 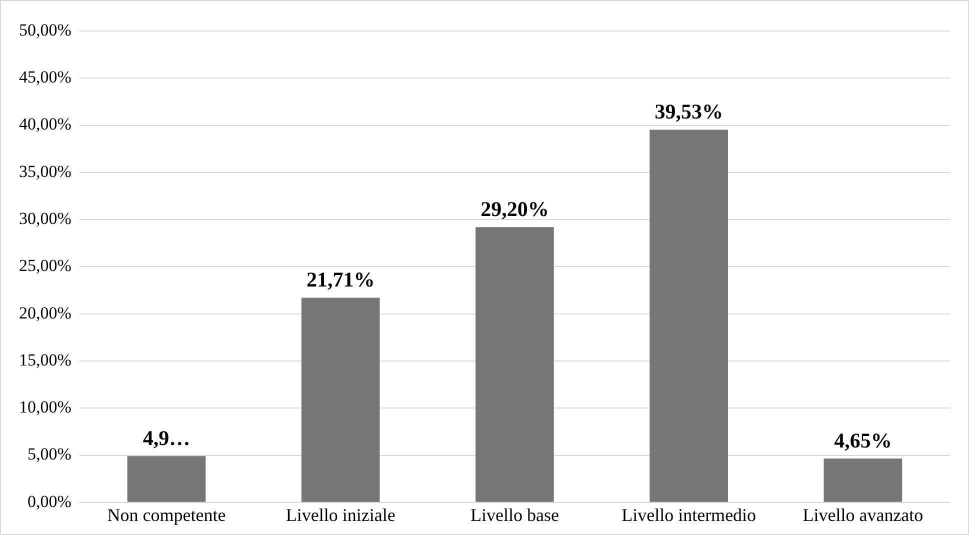 What do you see at coordinates (863, 514) in the screenshot?
I see `x-tick-label: Livello avanzato` at bounding box center [863, 514].